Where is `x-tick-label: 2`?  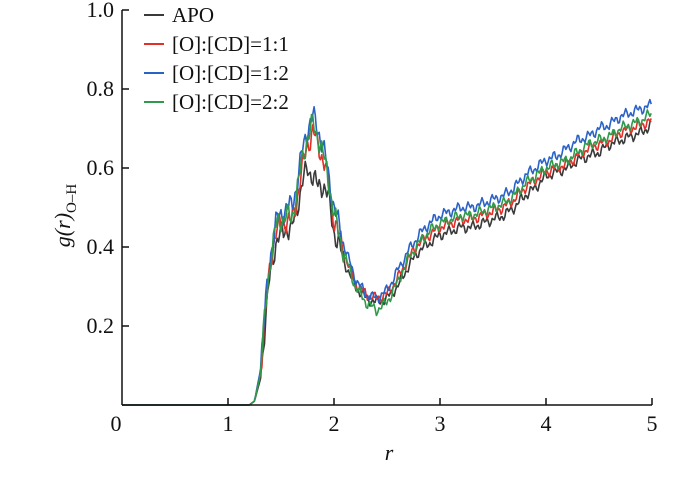 x-tick-label: 2 is located at coordinates (334, 423).